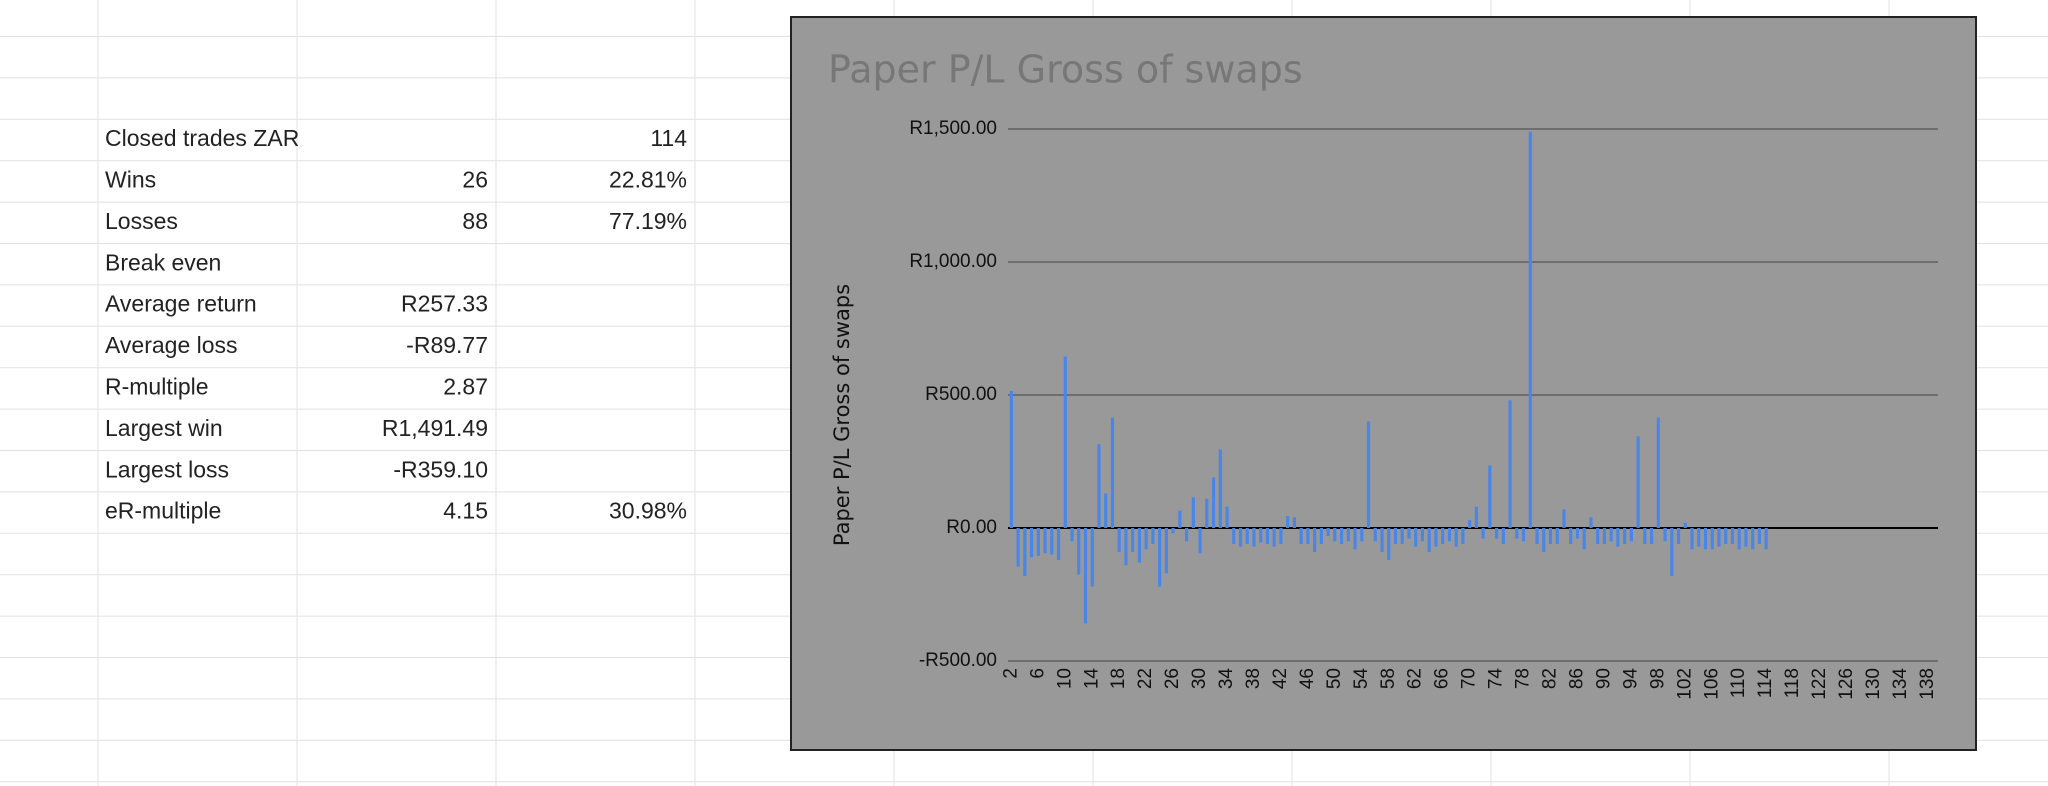 This screenshot has width=2048, height=786. Describe the element at coordinates (1334, 678) in the screenshot. I see `x-tick-label: 50` at that location.